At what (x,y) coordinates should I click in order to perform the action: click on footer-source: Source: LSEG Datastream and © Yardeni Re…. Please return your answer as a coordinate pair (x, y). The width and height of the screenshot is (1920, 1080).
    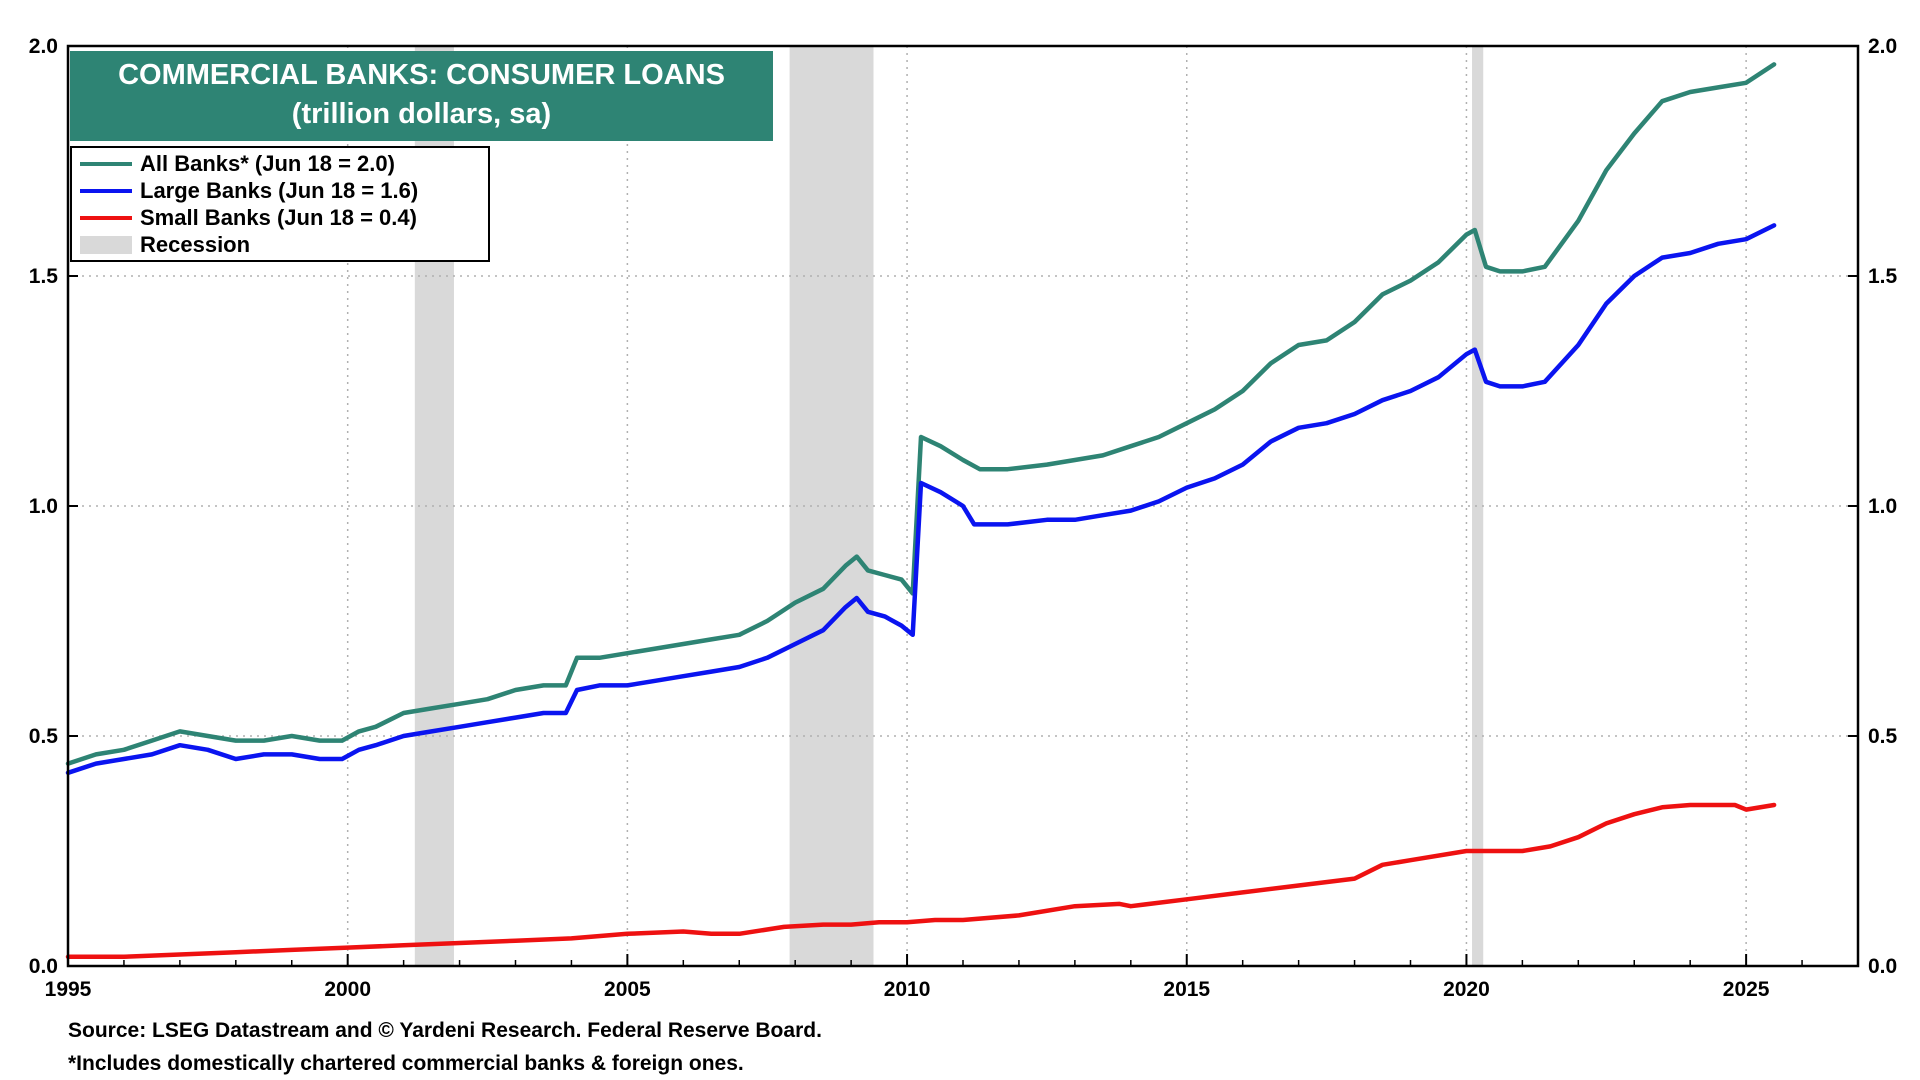
    Looking at the image, I should click on (445, 1030).